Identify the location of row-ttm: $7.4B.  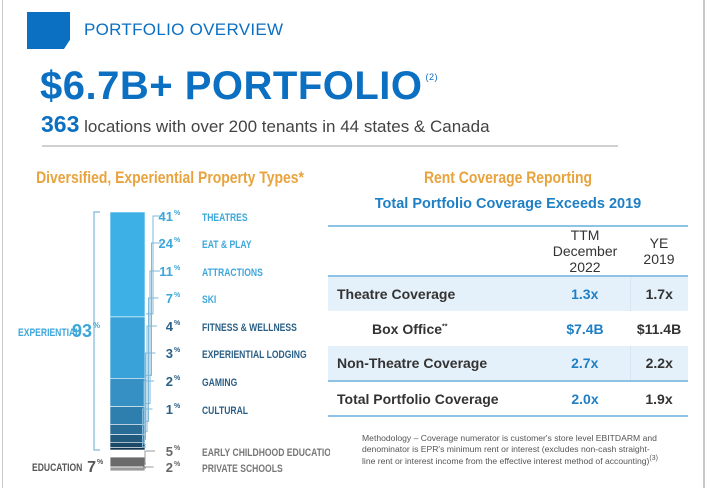
(585, 328).